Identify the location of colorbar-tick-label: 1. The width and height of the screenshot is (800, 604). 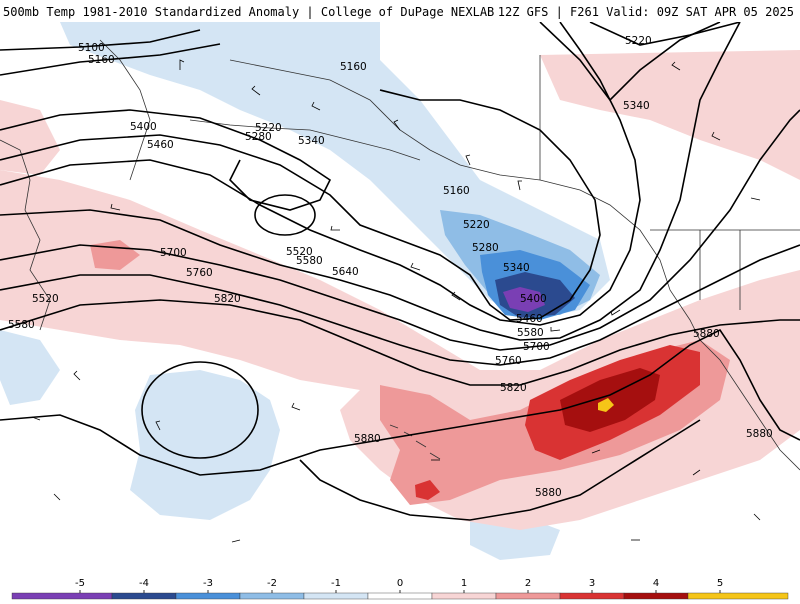
(464, 583).